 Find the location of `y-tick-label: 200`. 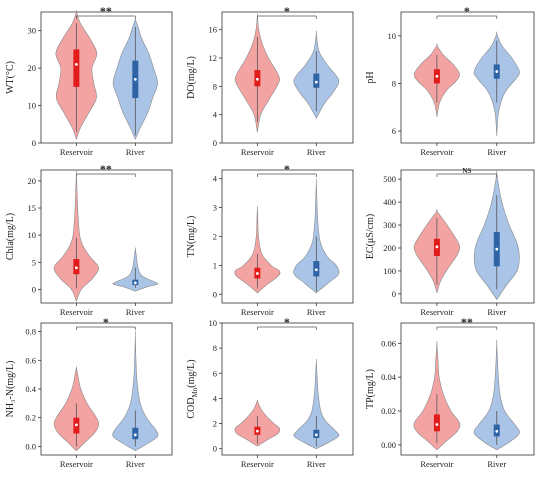

y-tick-label: 200 is located at coordinates (389, 248).